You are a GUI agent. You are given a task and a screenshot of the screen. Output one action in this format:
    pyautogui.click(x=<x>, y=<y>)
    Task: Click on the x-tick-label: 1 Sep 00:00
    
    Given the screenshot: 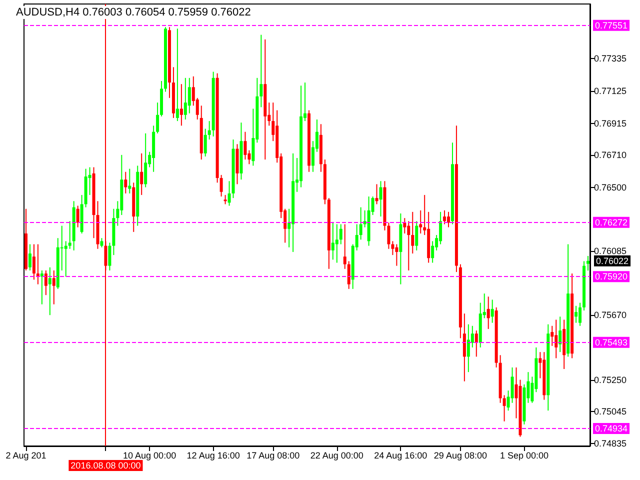 What is the action you would take?
    pyautogui.click(x=524, y=455)
    